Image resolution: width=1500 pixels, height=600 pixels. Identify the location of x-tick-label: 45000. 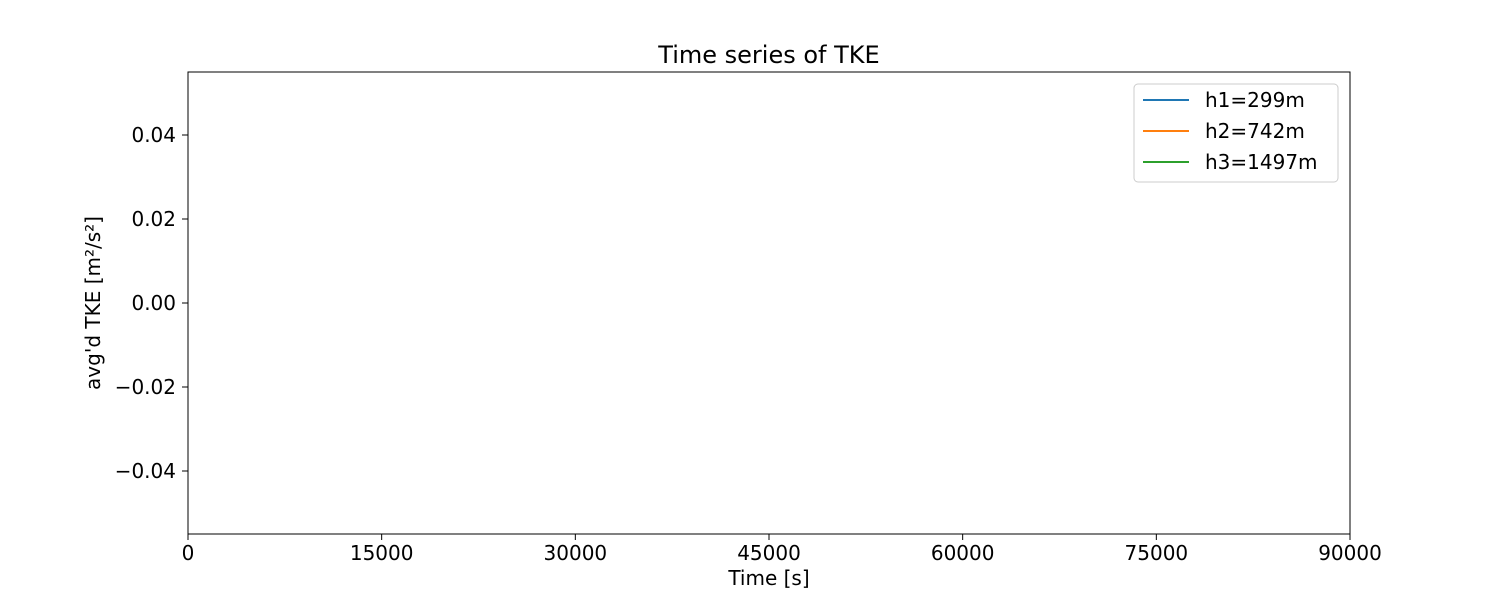
(769, 553).